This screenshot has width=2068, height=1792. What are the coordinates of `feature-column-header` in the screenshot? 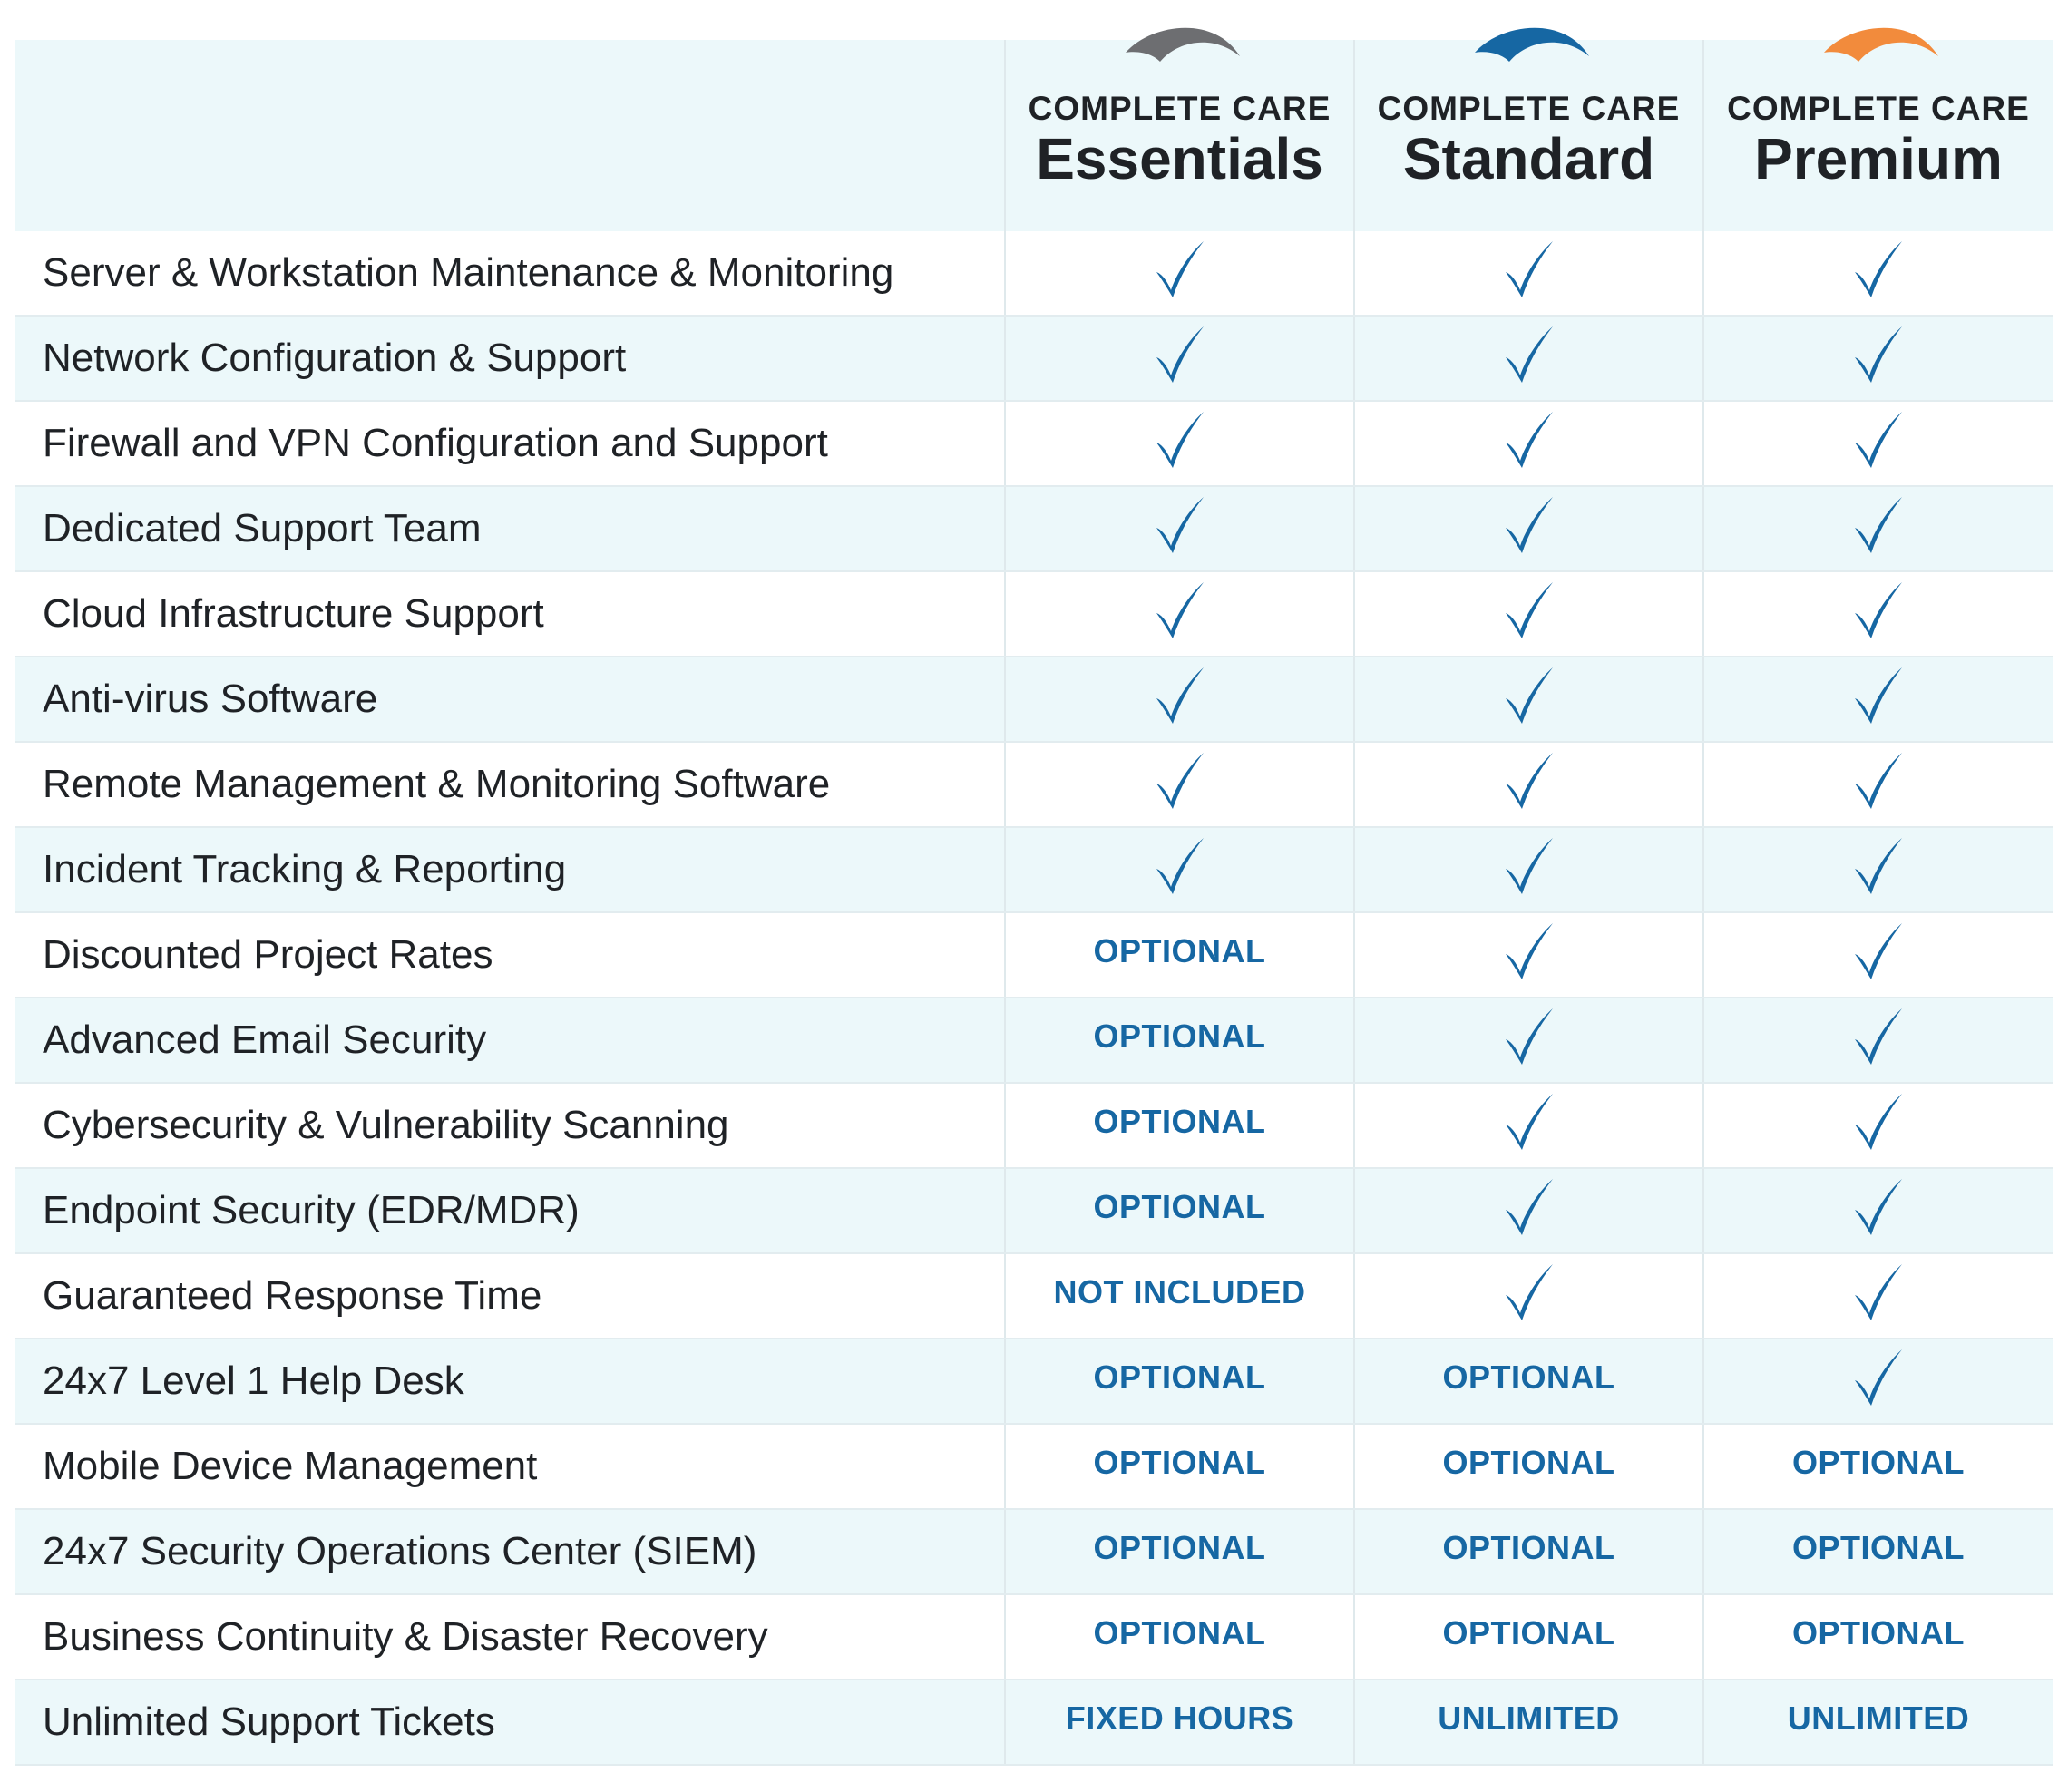 It's located at (510, 135).